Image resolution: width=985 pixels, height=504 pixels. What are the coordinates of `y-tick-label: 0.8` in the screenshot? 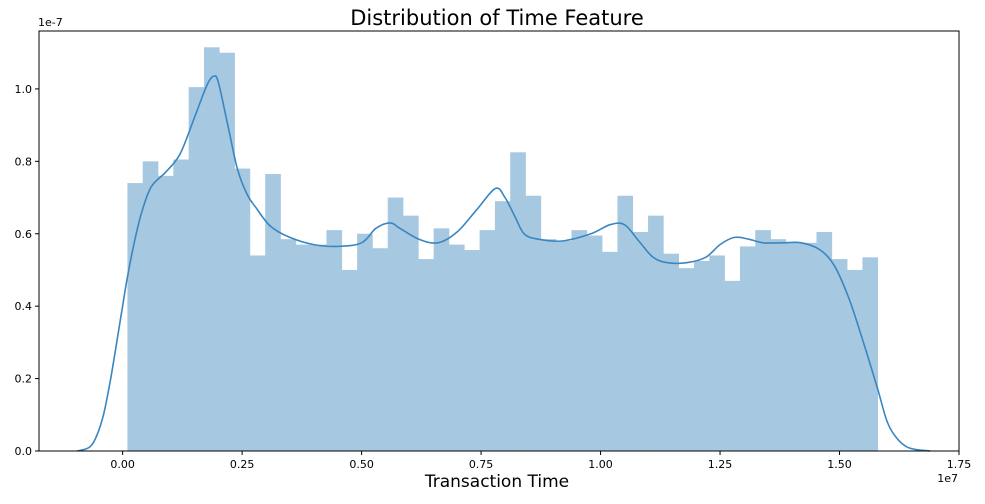 It's located at (24, 161).